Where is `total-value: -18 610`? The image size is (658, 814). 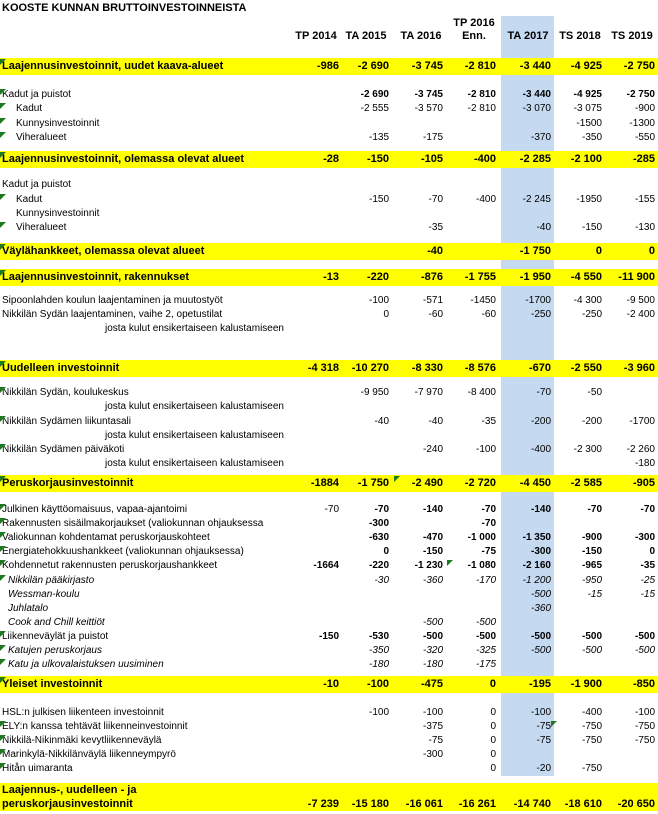 total-value: -18 610 is located at coordinates (583, 804).